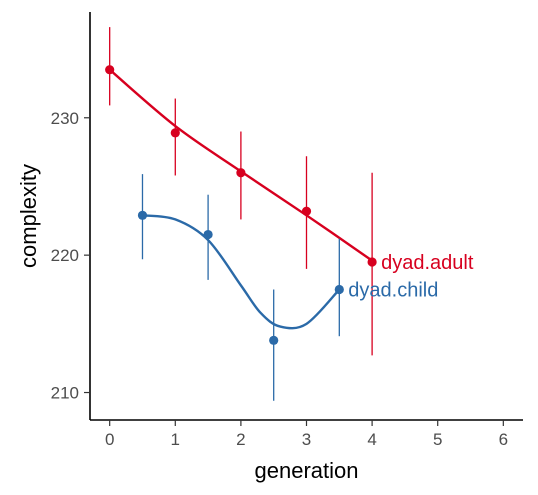 This screenshot has width=538, height=495. What do you see at coordinates (306, 439) in the screenshot?
I see `x-tick-label: 3` at bounding box center [306, 439].